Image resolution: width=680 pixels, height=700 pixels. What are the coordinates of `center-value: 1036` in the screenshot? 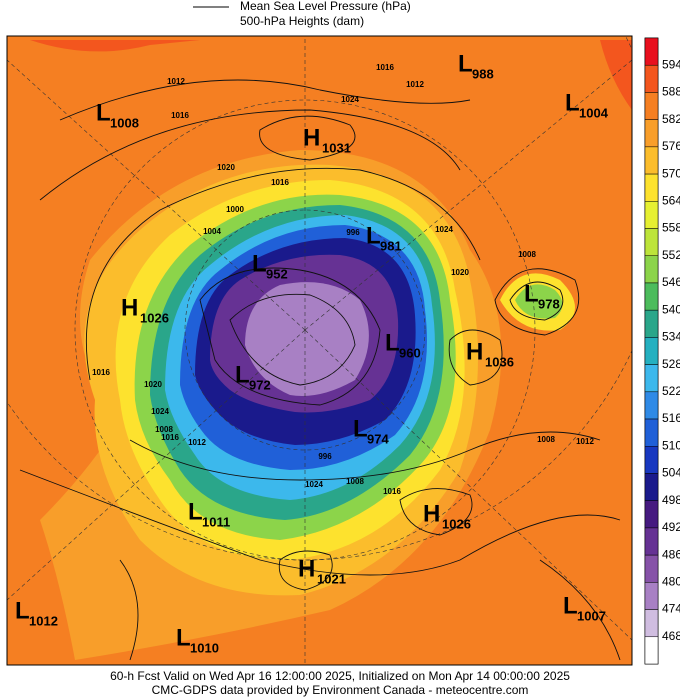 It's located at (499, 361).